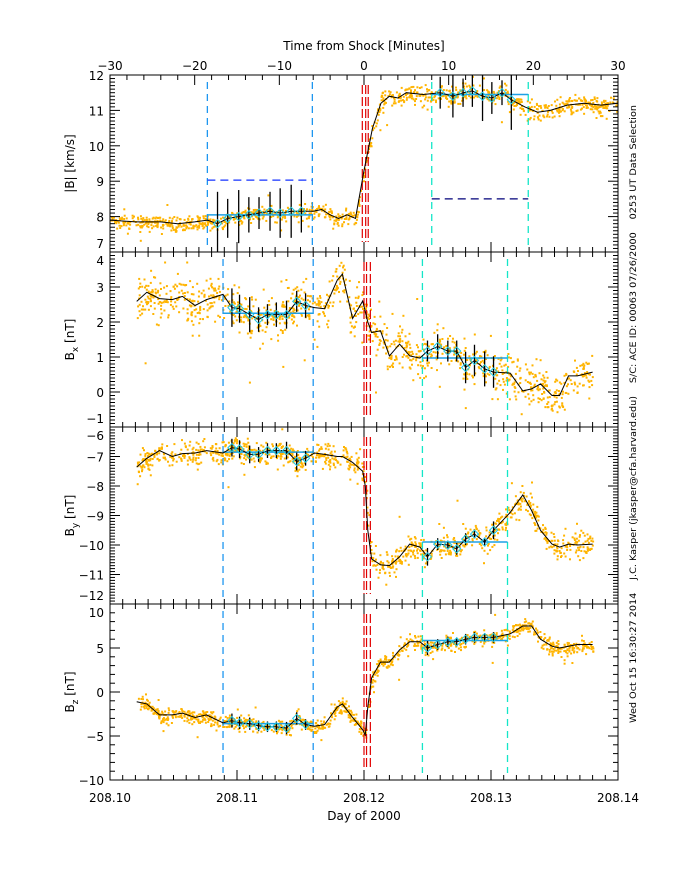  What do you see at coordinates (95, 458) in the screenshot?
I see `y-tick-label: −7` at bounding box center [95, 458].